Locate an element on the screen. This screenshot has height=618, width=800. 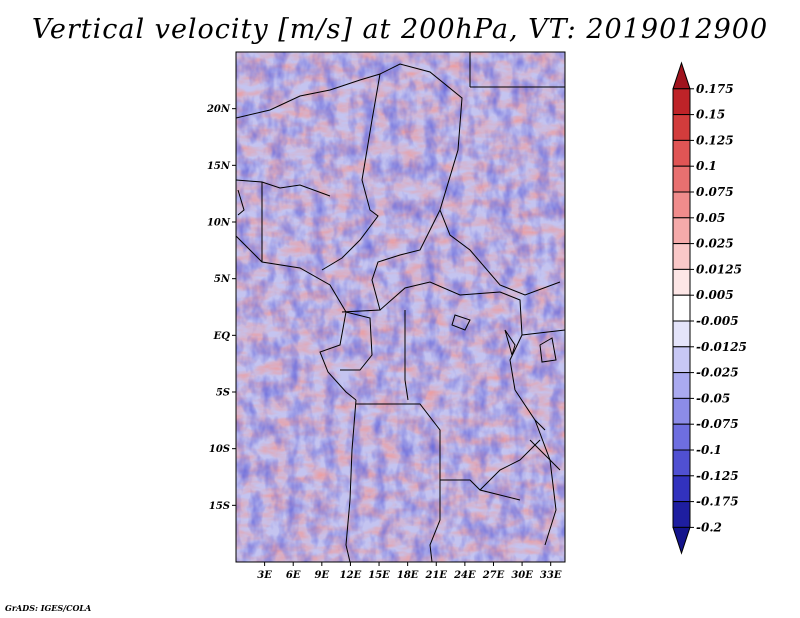
colorbar-label: -0.125 is located at coordinates (717, 476).